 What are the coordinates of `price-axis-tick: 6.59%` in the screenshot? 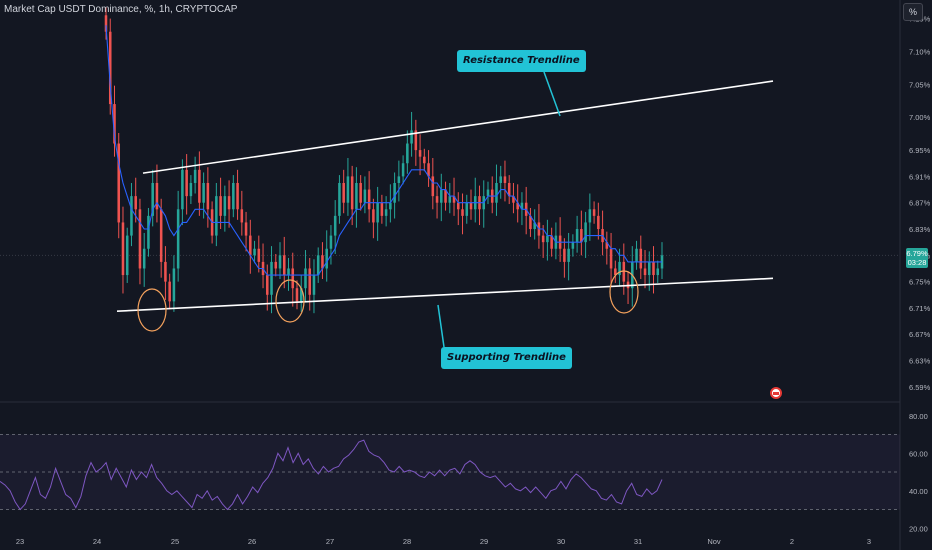 It's located at (920, 387).